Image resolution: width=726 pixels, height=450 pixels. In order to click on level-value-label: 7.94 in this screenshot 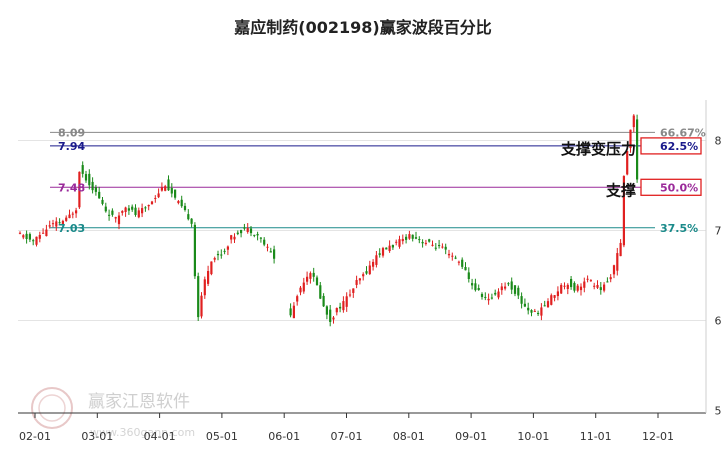, I will do `click(71, 146)`.